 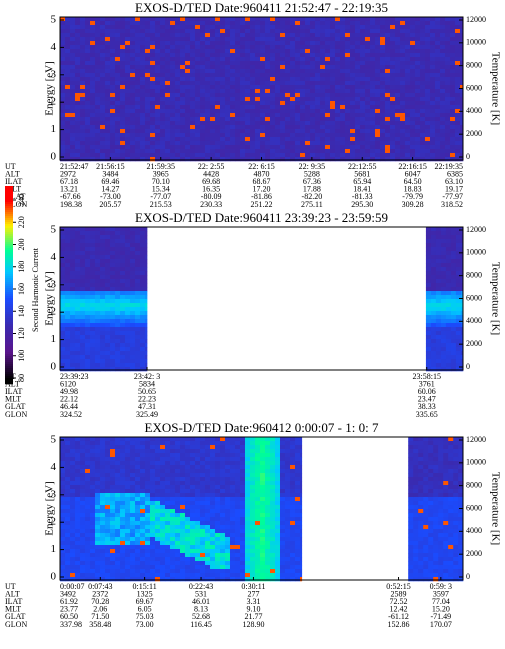 I want to click on table-value: 5288, so click(x=312, y=173).